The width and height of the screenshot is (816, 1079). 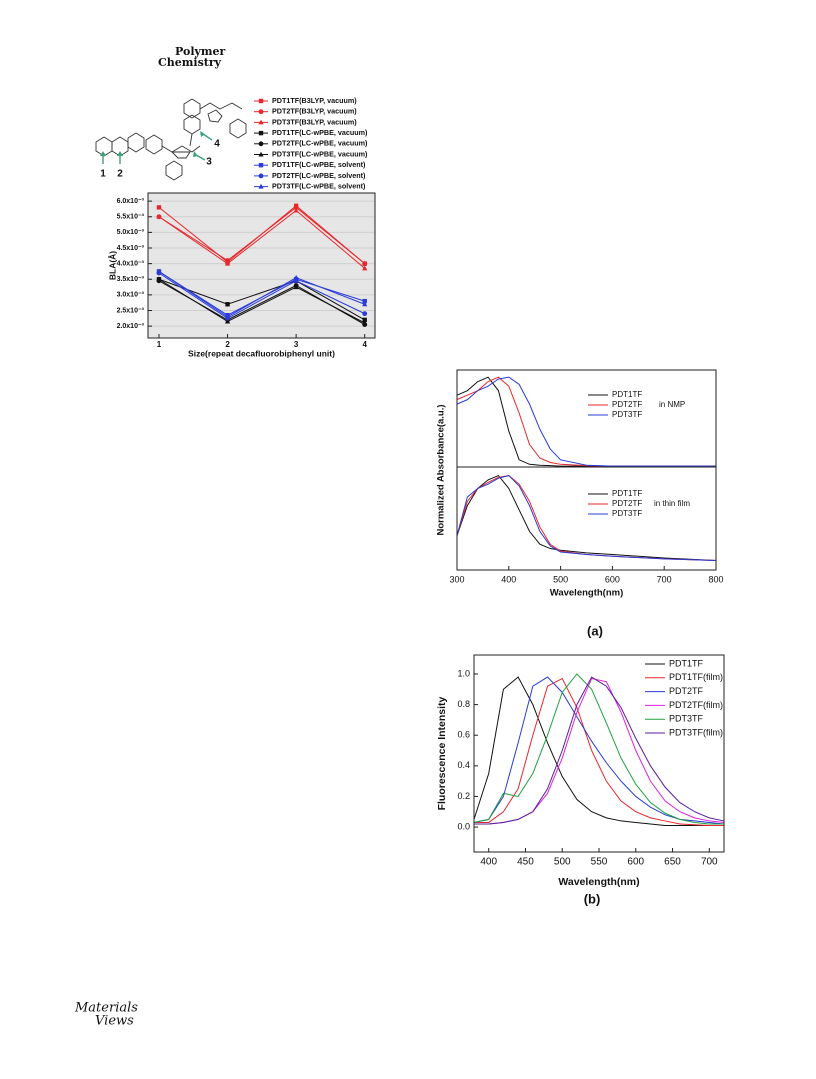 I want to click on legend-label: PDT3TF(LC-wPBE, solvent), so click(x=319, y=186).